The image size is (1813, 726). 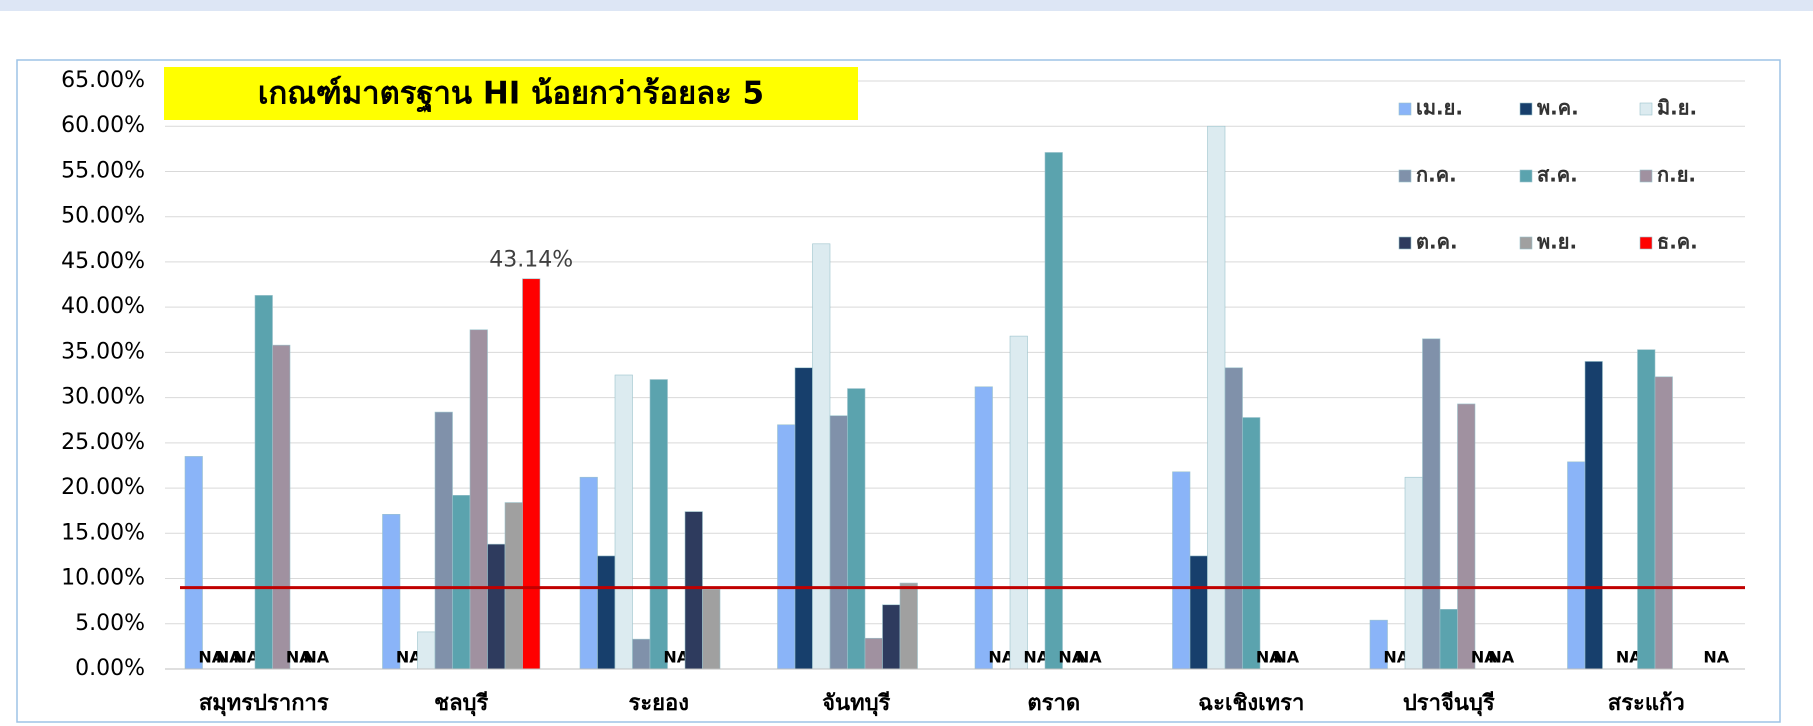 What do you see at coordinates (103, 351) in the screenshot?
I see `y-tick-label: 35.00%` at bounding box center [103, 351].